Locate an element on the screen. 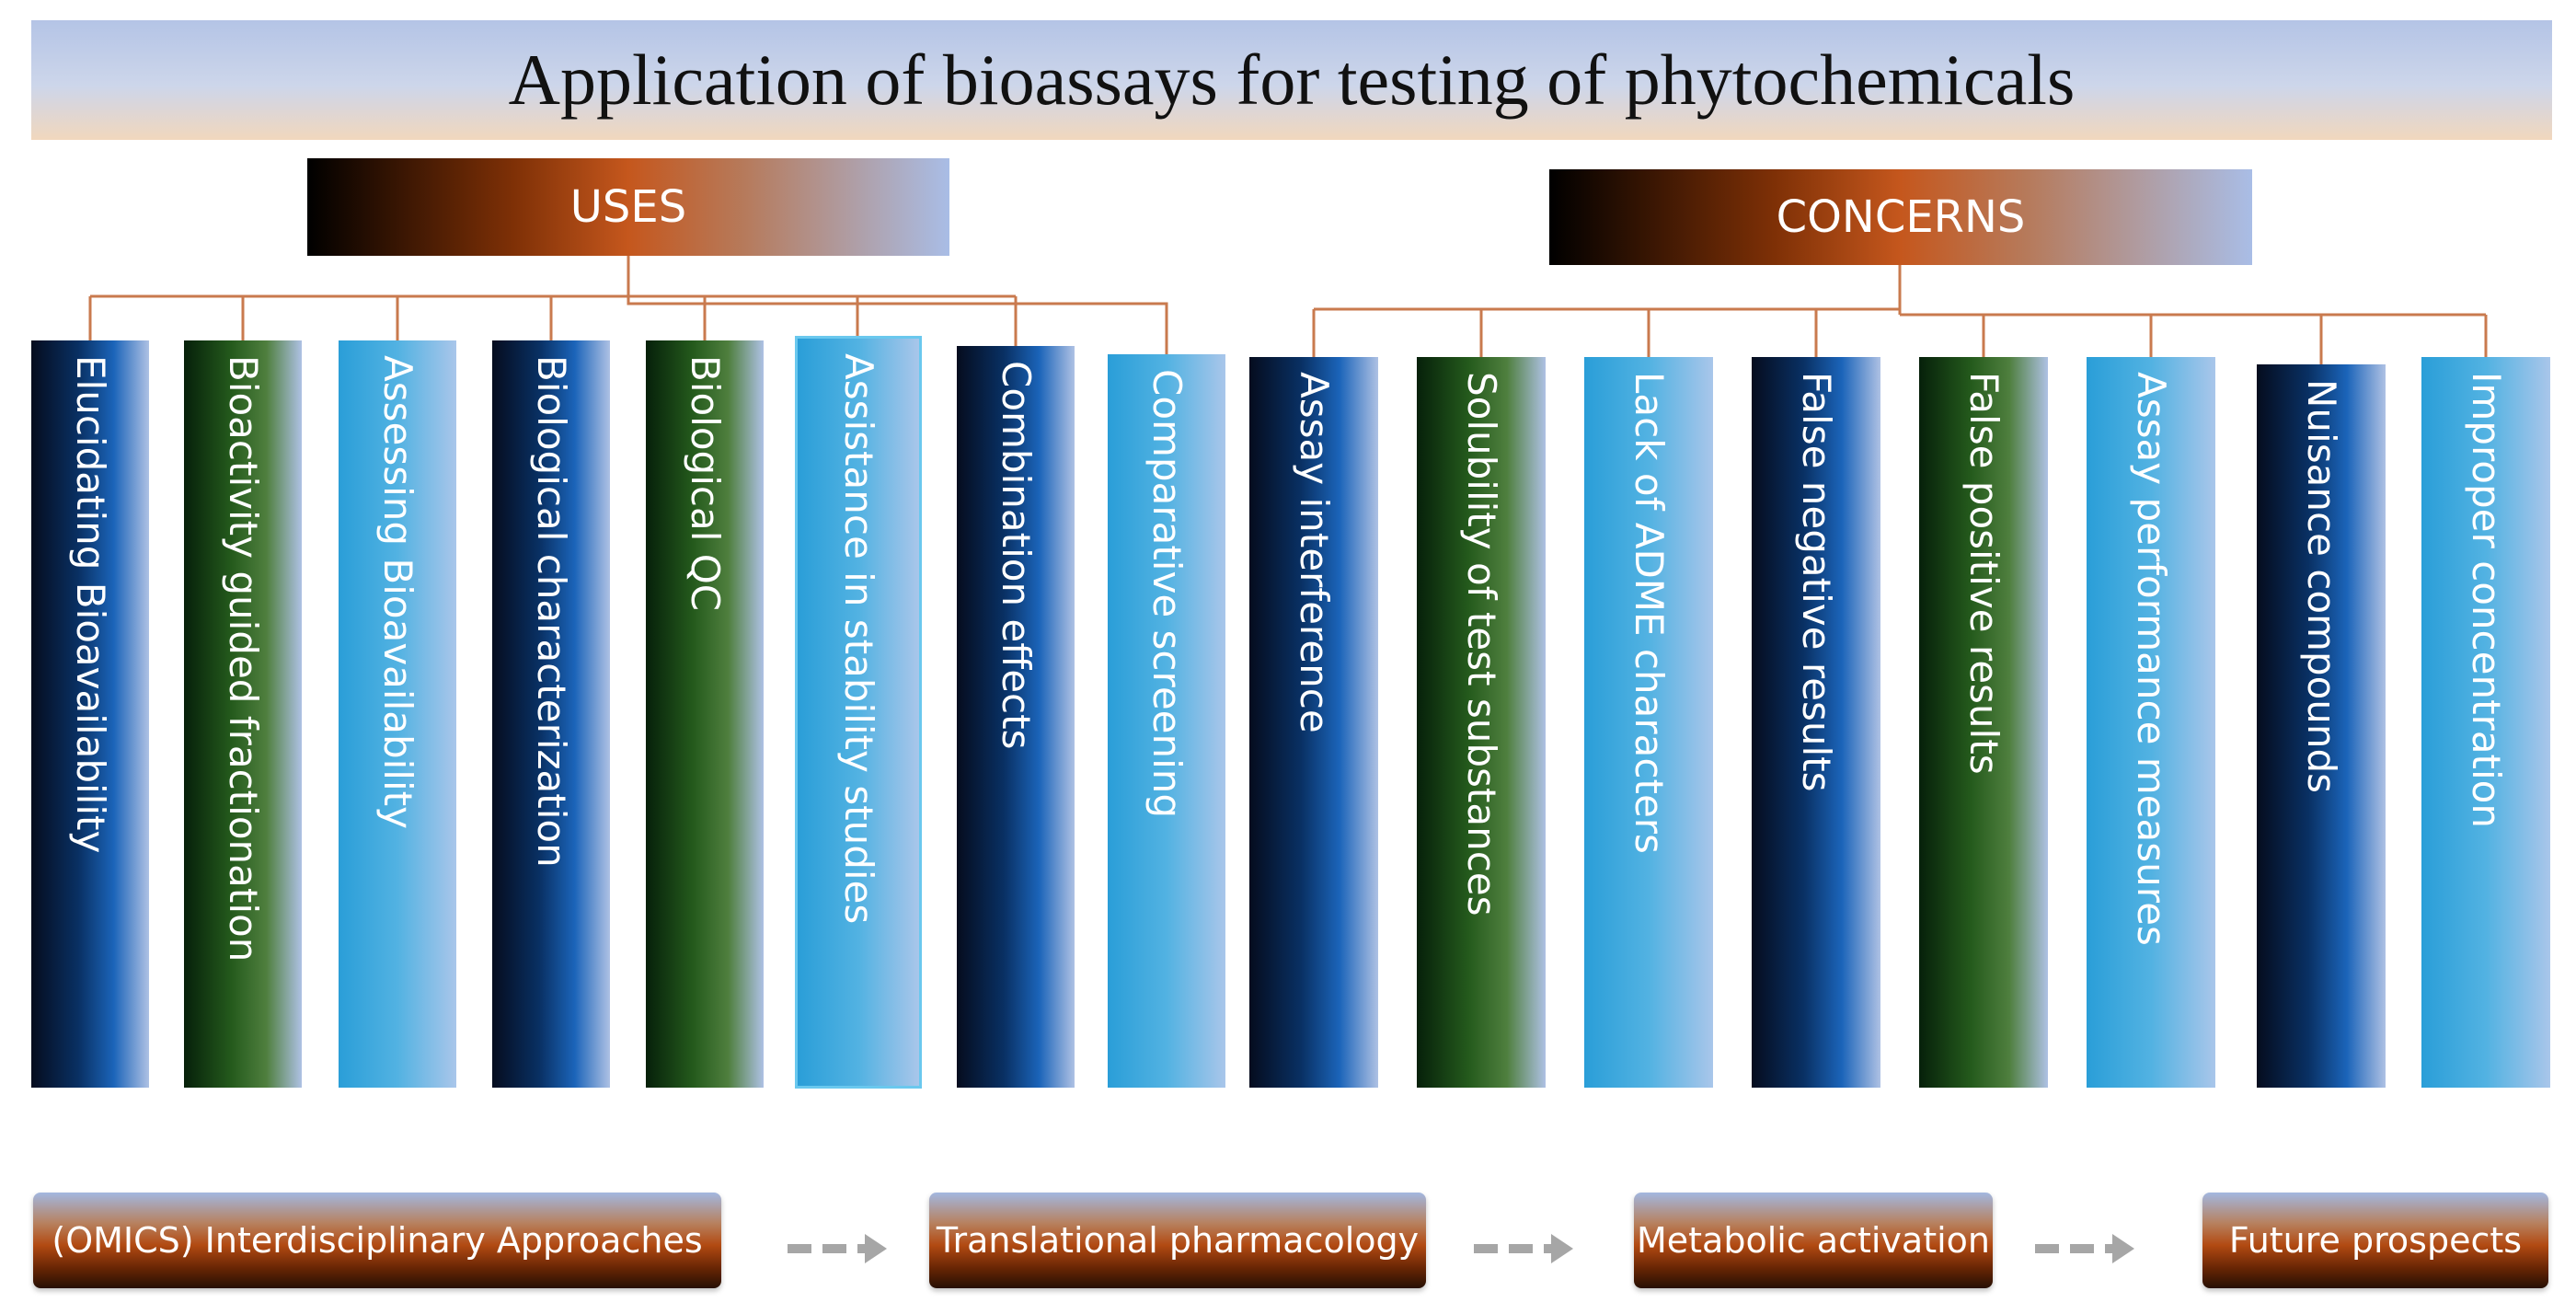 Image resolution: width=2576 pixels, height=1314 pixels. uses-column-label: Biological QC is located at coordinates (705, 483).